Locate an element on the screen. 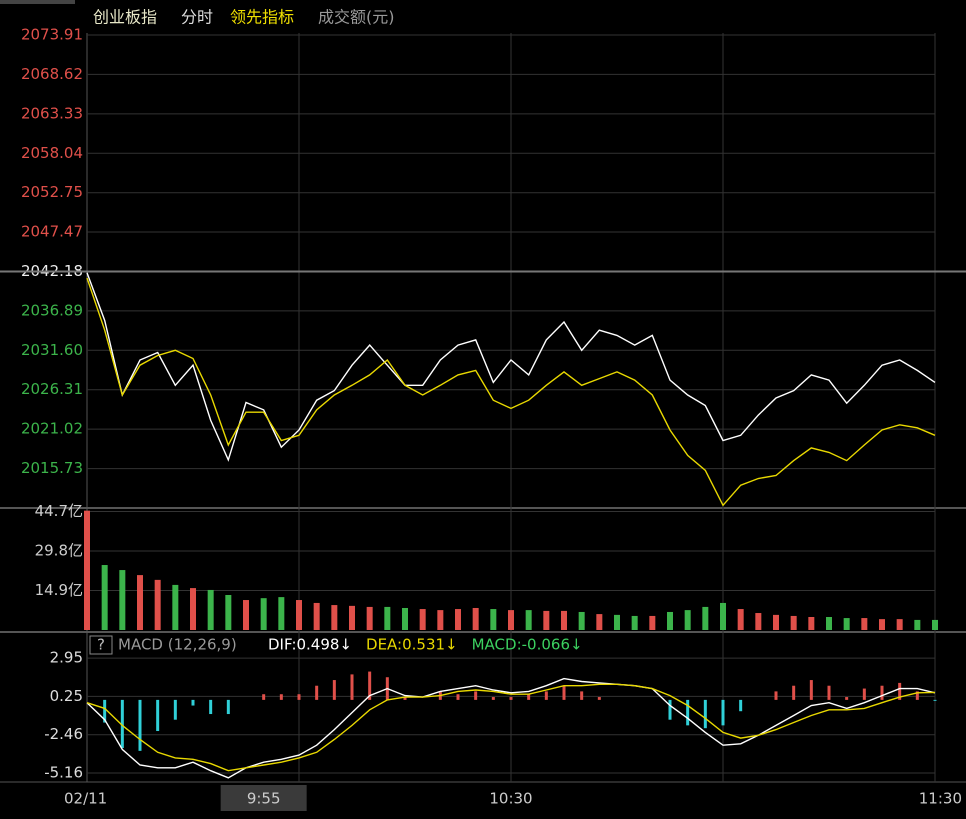 The width and height of the screenshot is (966, 819). y-tick-label: 29.8亿 is located at coordinates (59, 550).